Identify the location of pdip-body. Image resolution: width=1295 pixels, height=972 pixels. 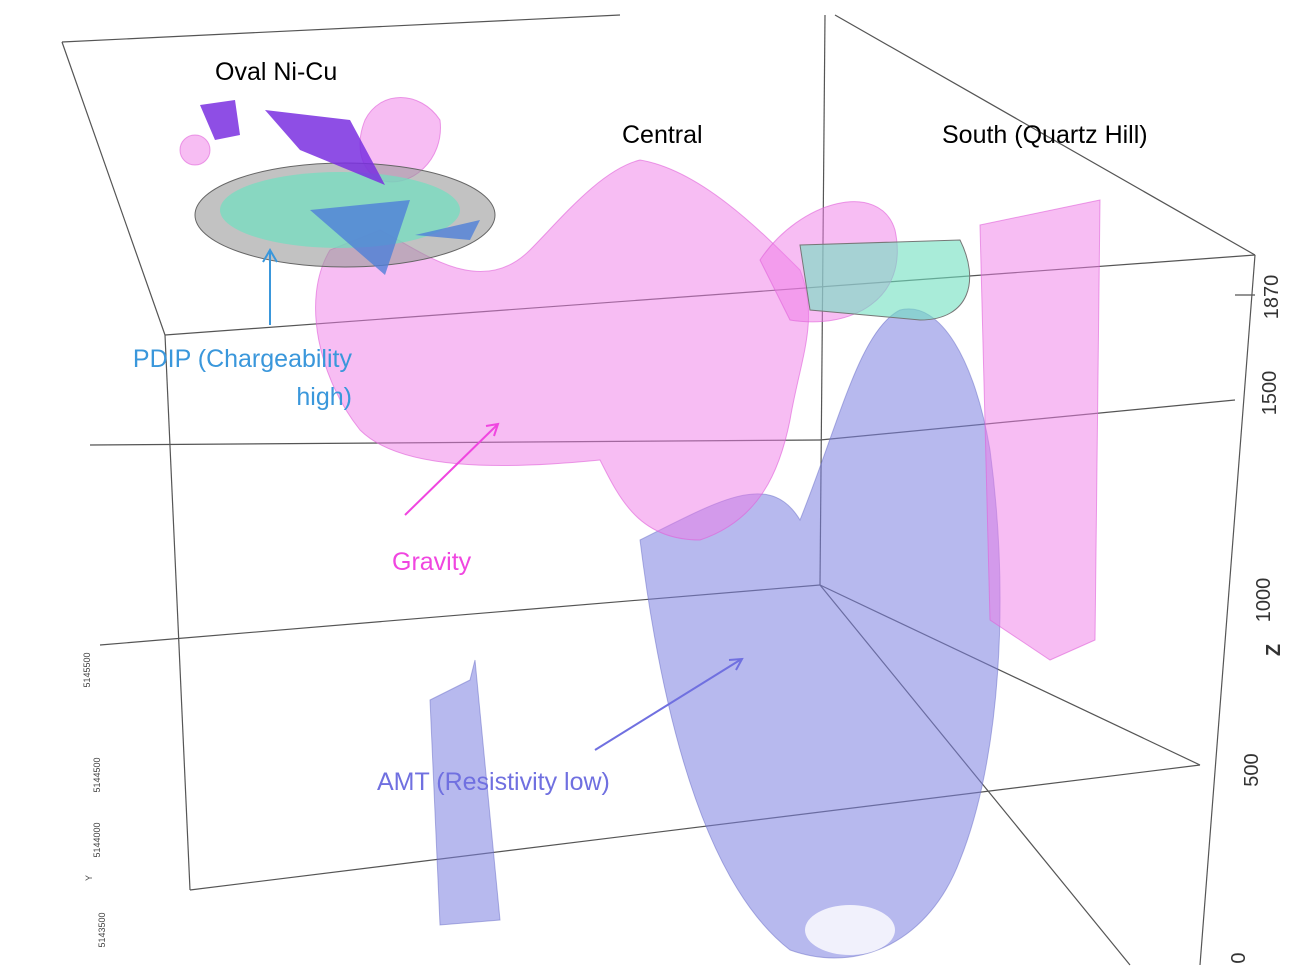
(582, 210).